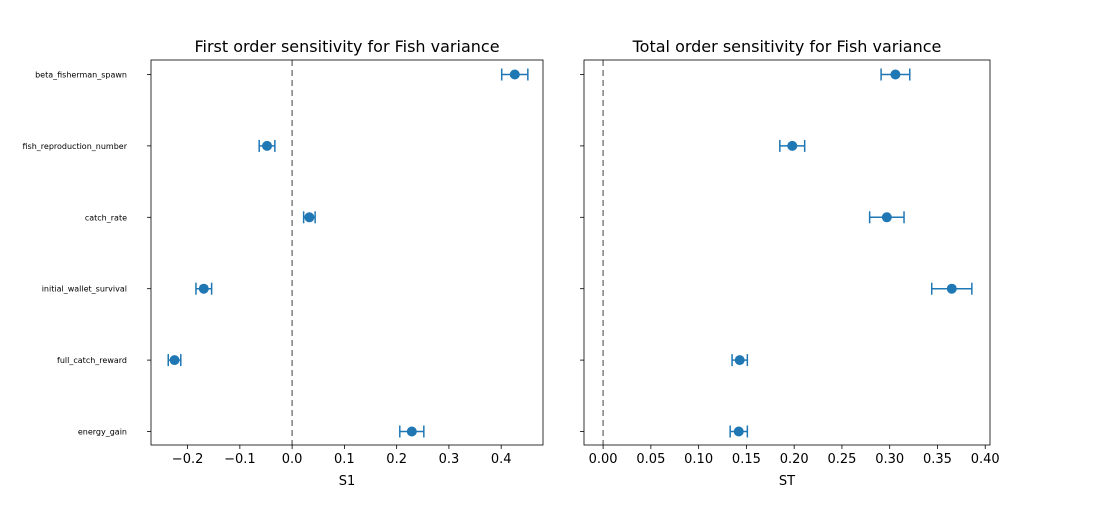 The height and width of the screenshot is (505, 1100). What do you see at coordinates (188, 459) in the screenshot?
I see `first-order-x-tick-label: −0.2` at bounding box center [188, 459].